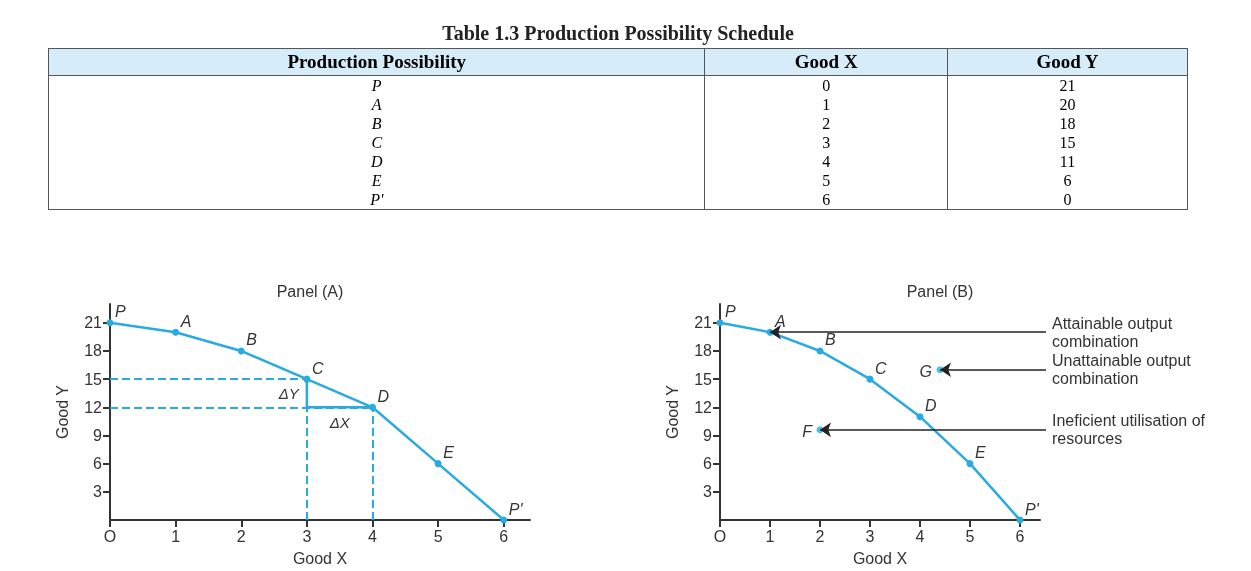  What do you see at coordinates (826, 62) in the screenshot?
I see `text: Good X` at bounding box center [826, 62].